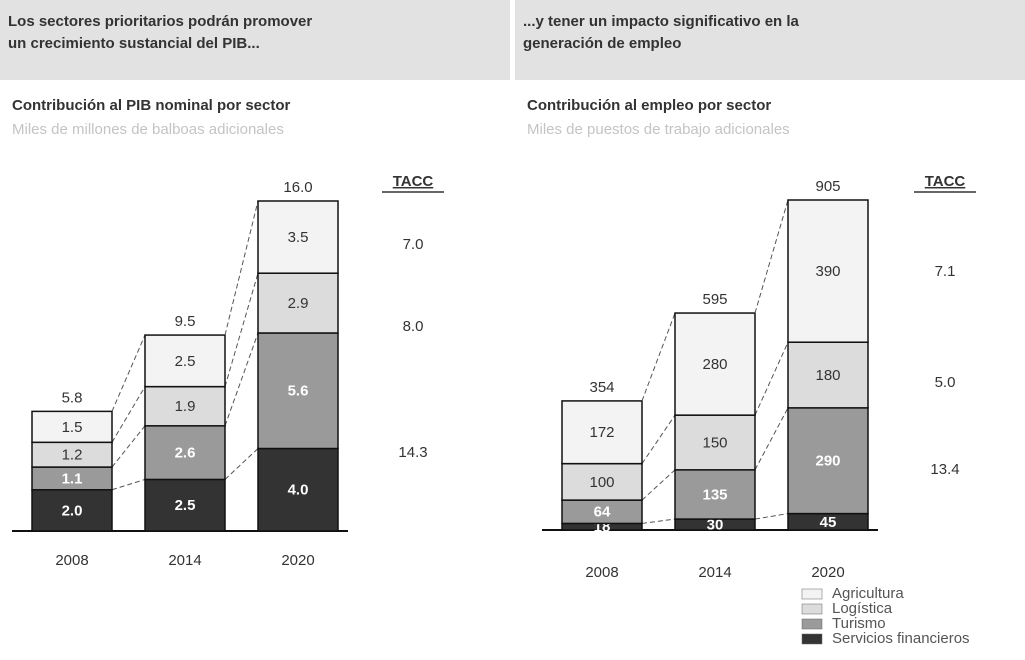 This screenshot has height=660, width=1025. Describe the element at coordinates (413, 244) in the screenshot. I see `tacc-value: 7.0` at that location.